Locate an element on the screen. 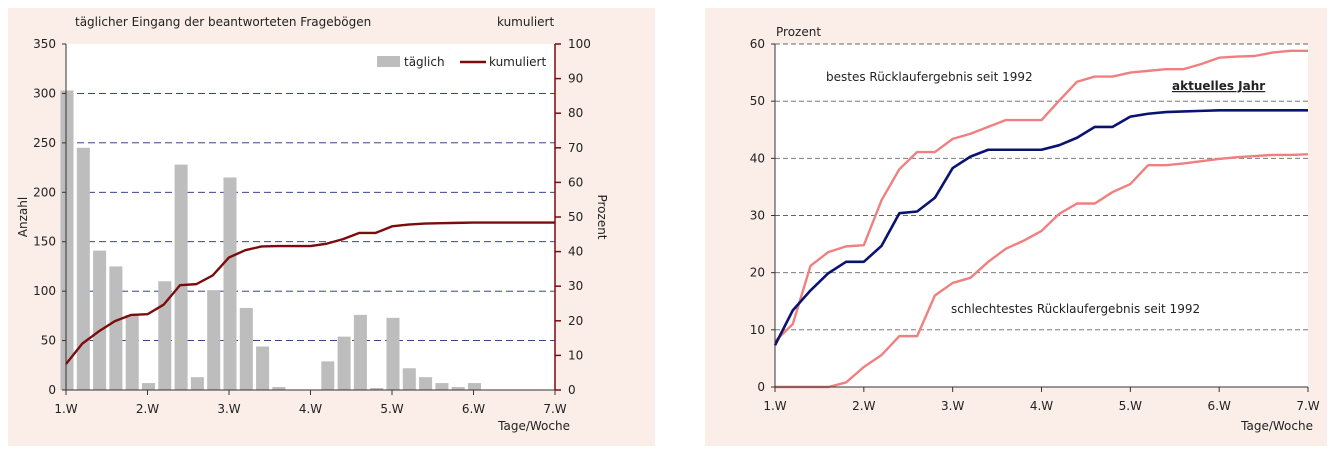 The image size is (1330, 455). y2-tick-label: 40 is located at coordinates (575, 252).